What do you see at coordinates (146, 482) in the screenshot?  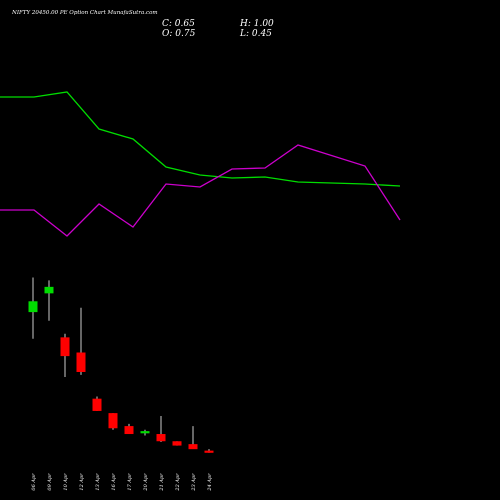 I see `x-tick-label: 20 Apr` at bounding box center [146, 482].